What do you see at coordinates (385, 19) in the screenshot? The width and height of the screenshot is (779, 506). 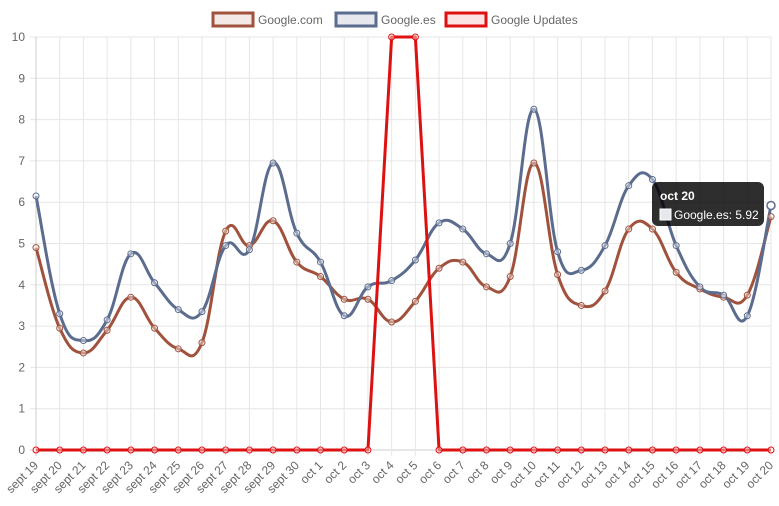 I see `legend-item-google-es: Google.es` at bounding box center [385, 19].